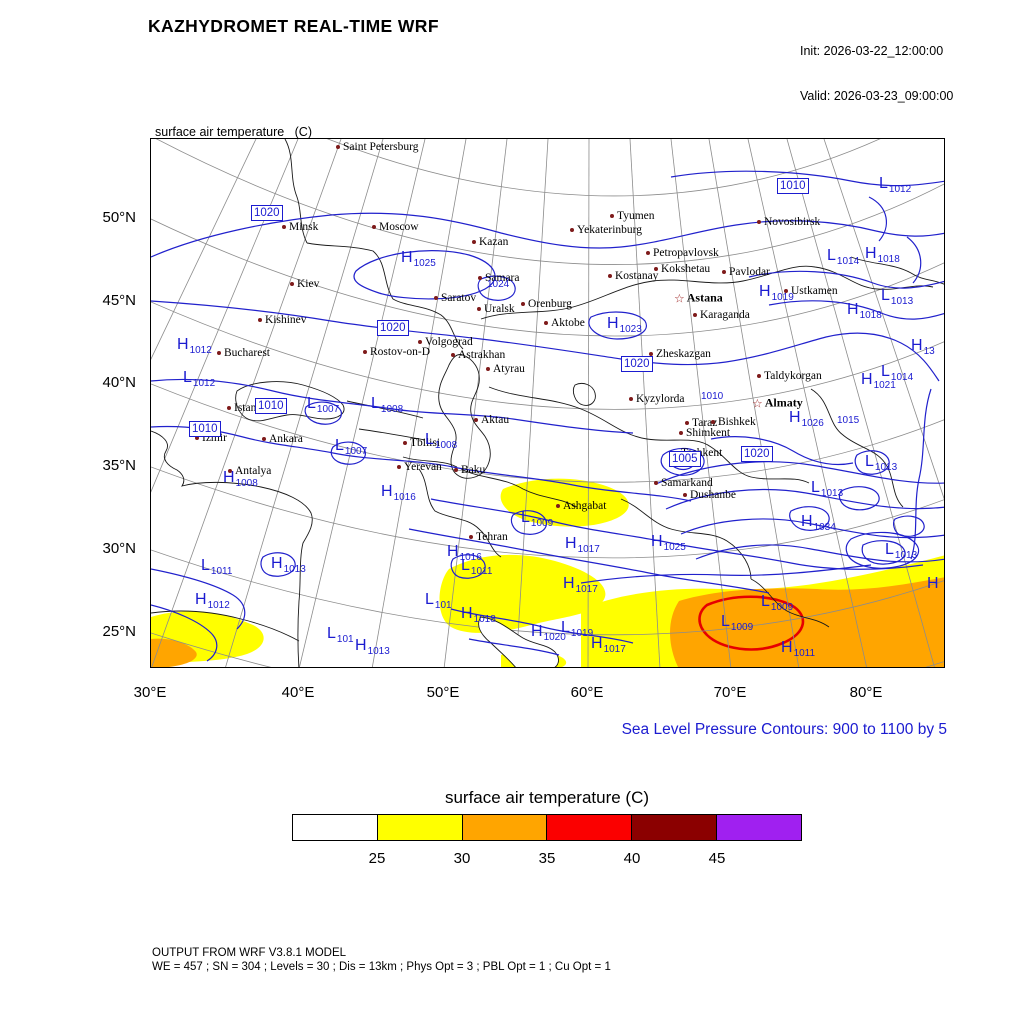 This screenshot has height=1024, width=1024. Describe the element at coordinates (323, 405) in the screenshot. I see `pressure-low-label: L1007` at that location.